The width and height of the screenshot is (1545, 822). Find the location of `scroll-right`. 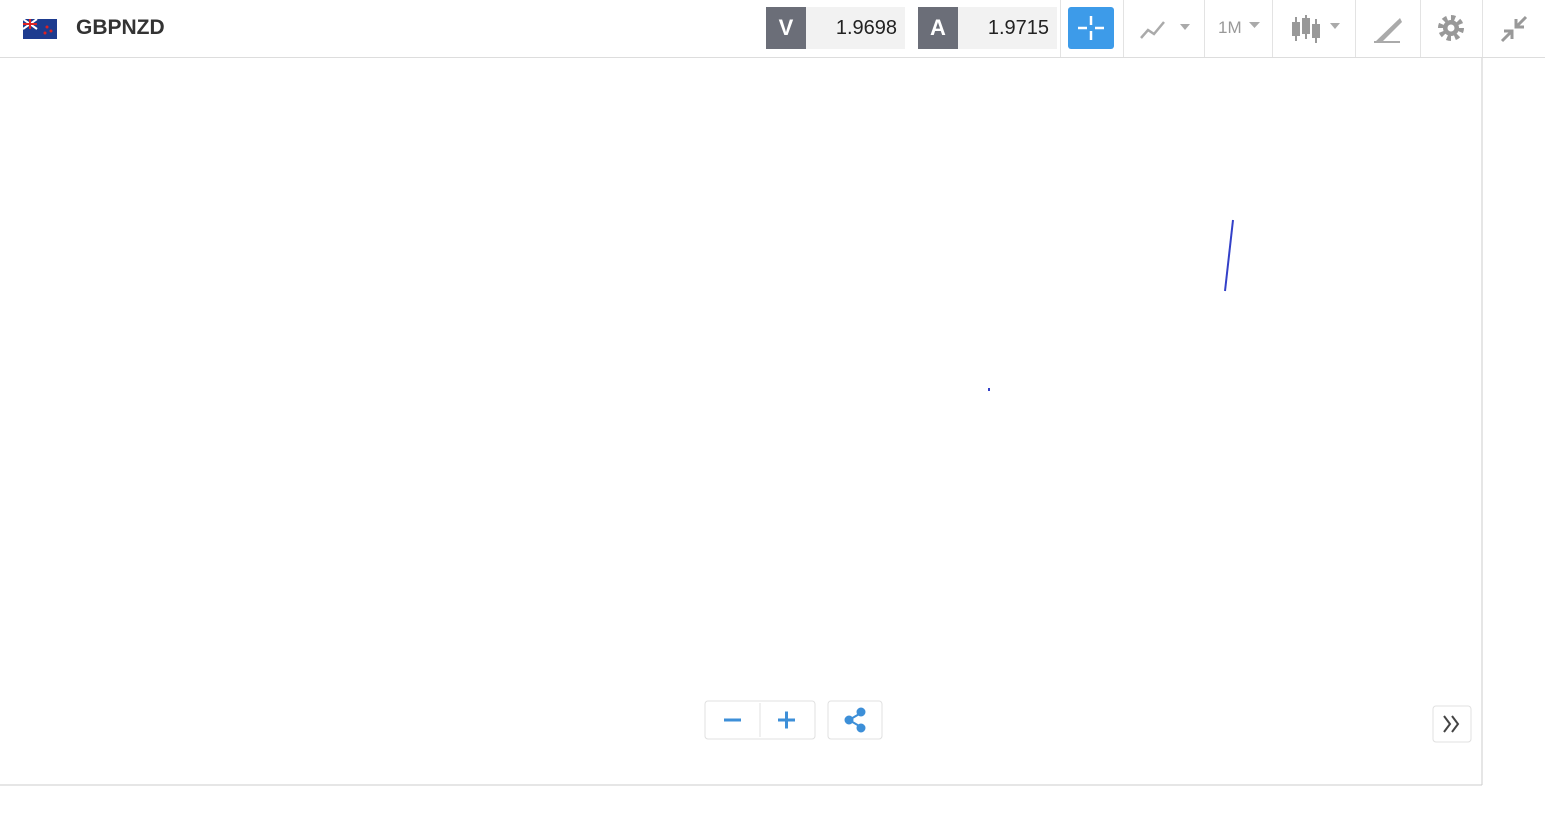

scroll-right is located at coordinates (1451, 724).